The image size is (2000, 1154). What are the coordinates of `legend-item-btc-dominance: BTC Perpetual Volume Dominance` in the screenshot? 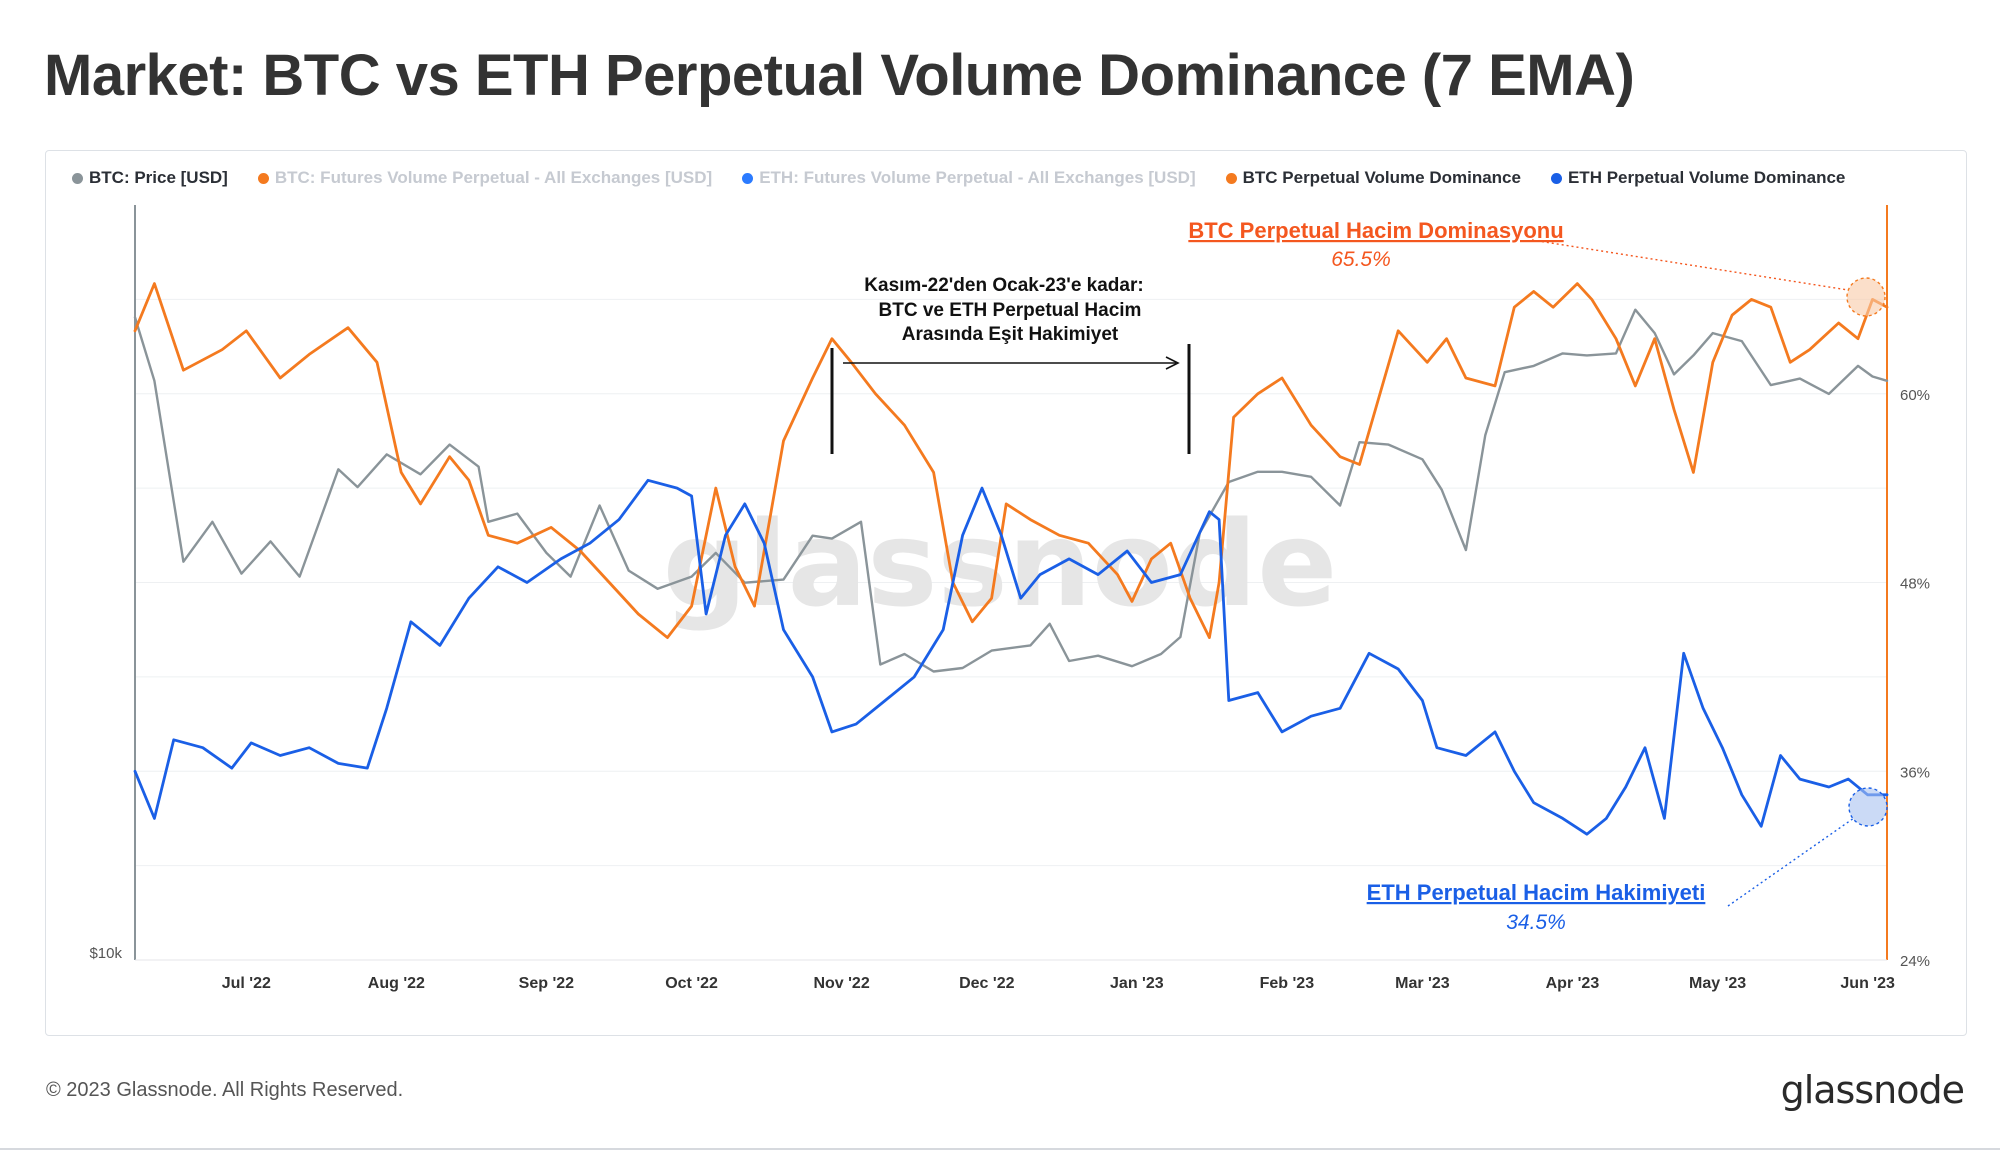 It's located at (1373, 178).